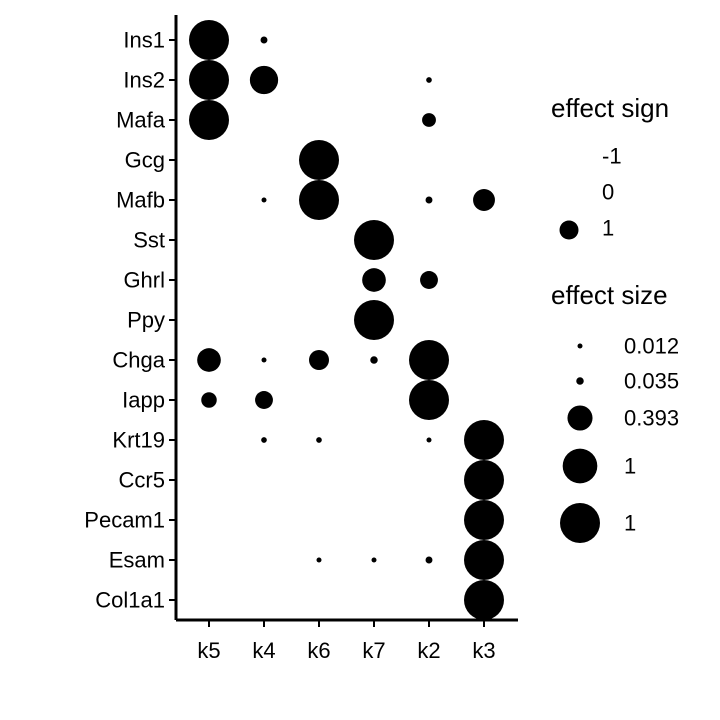 The height and width of the screenshot is (720, 720). I want to click on point-ins2-k4, so click(264, 80).